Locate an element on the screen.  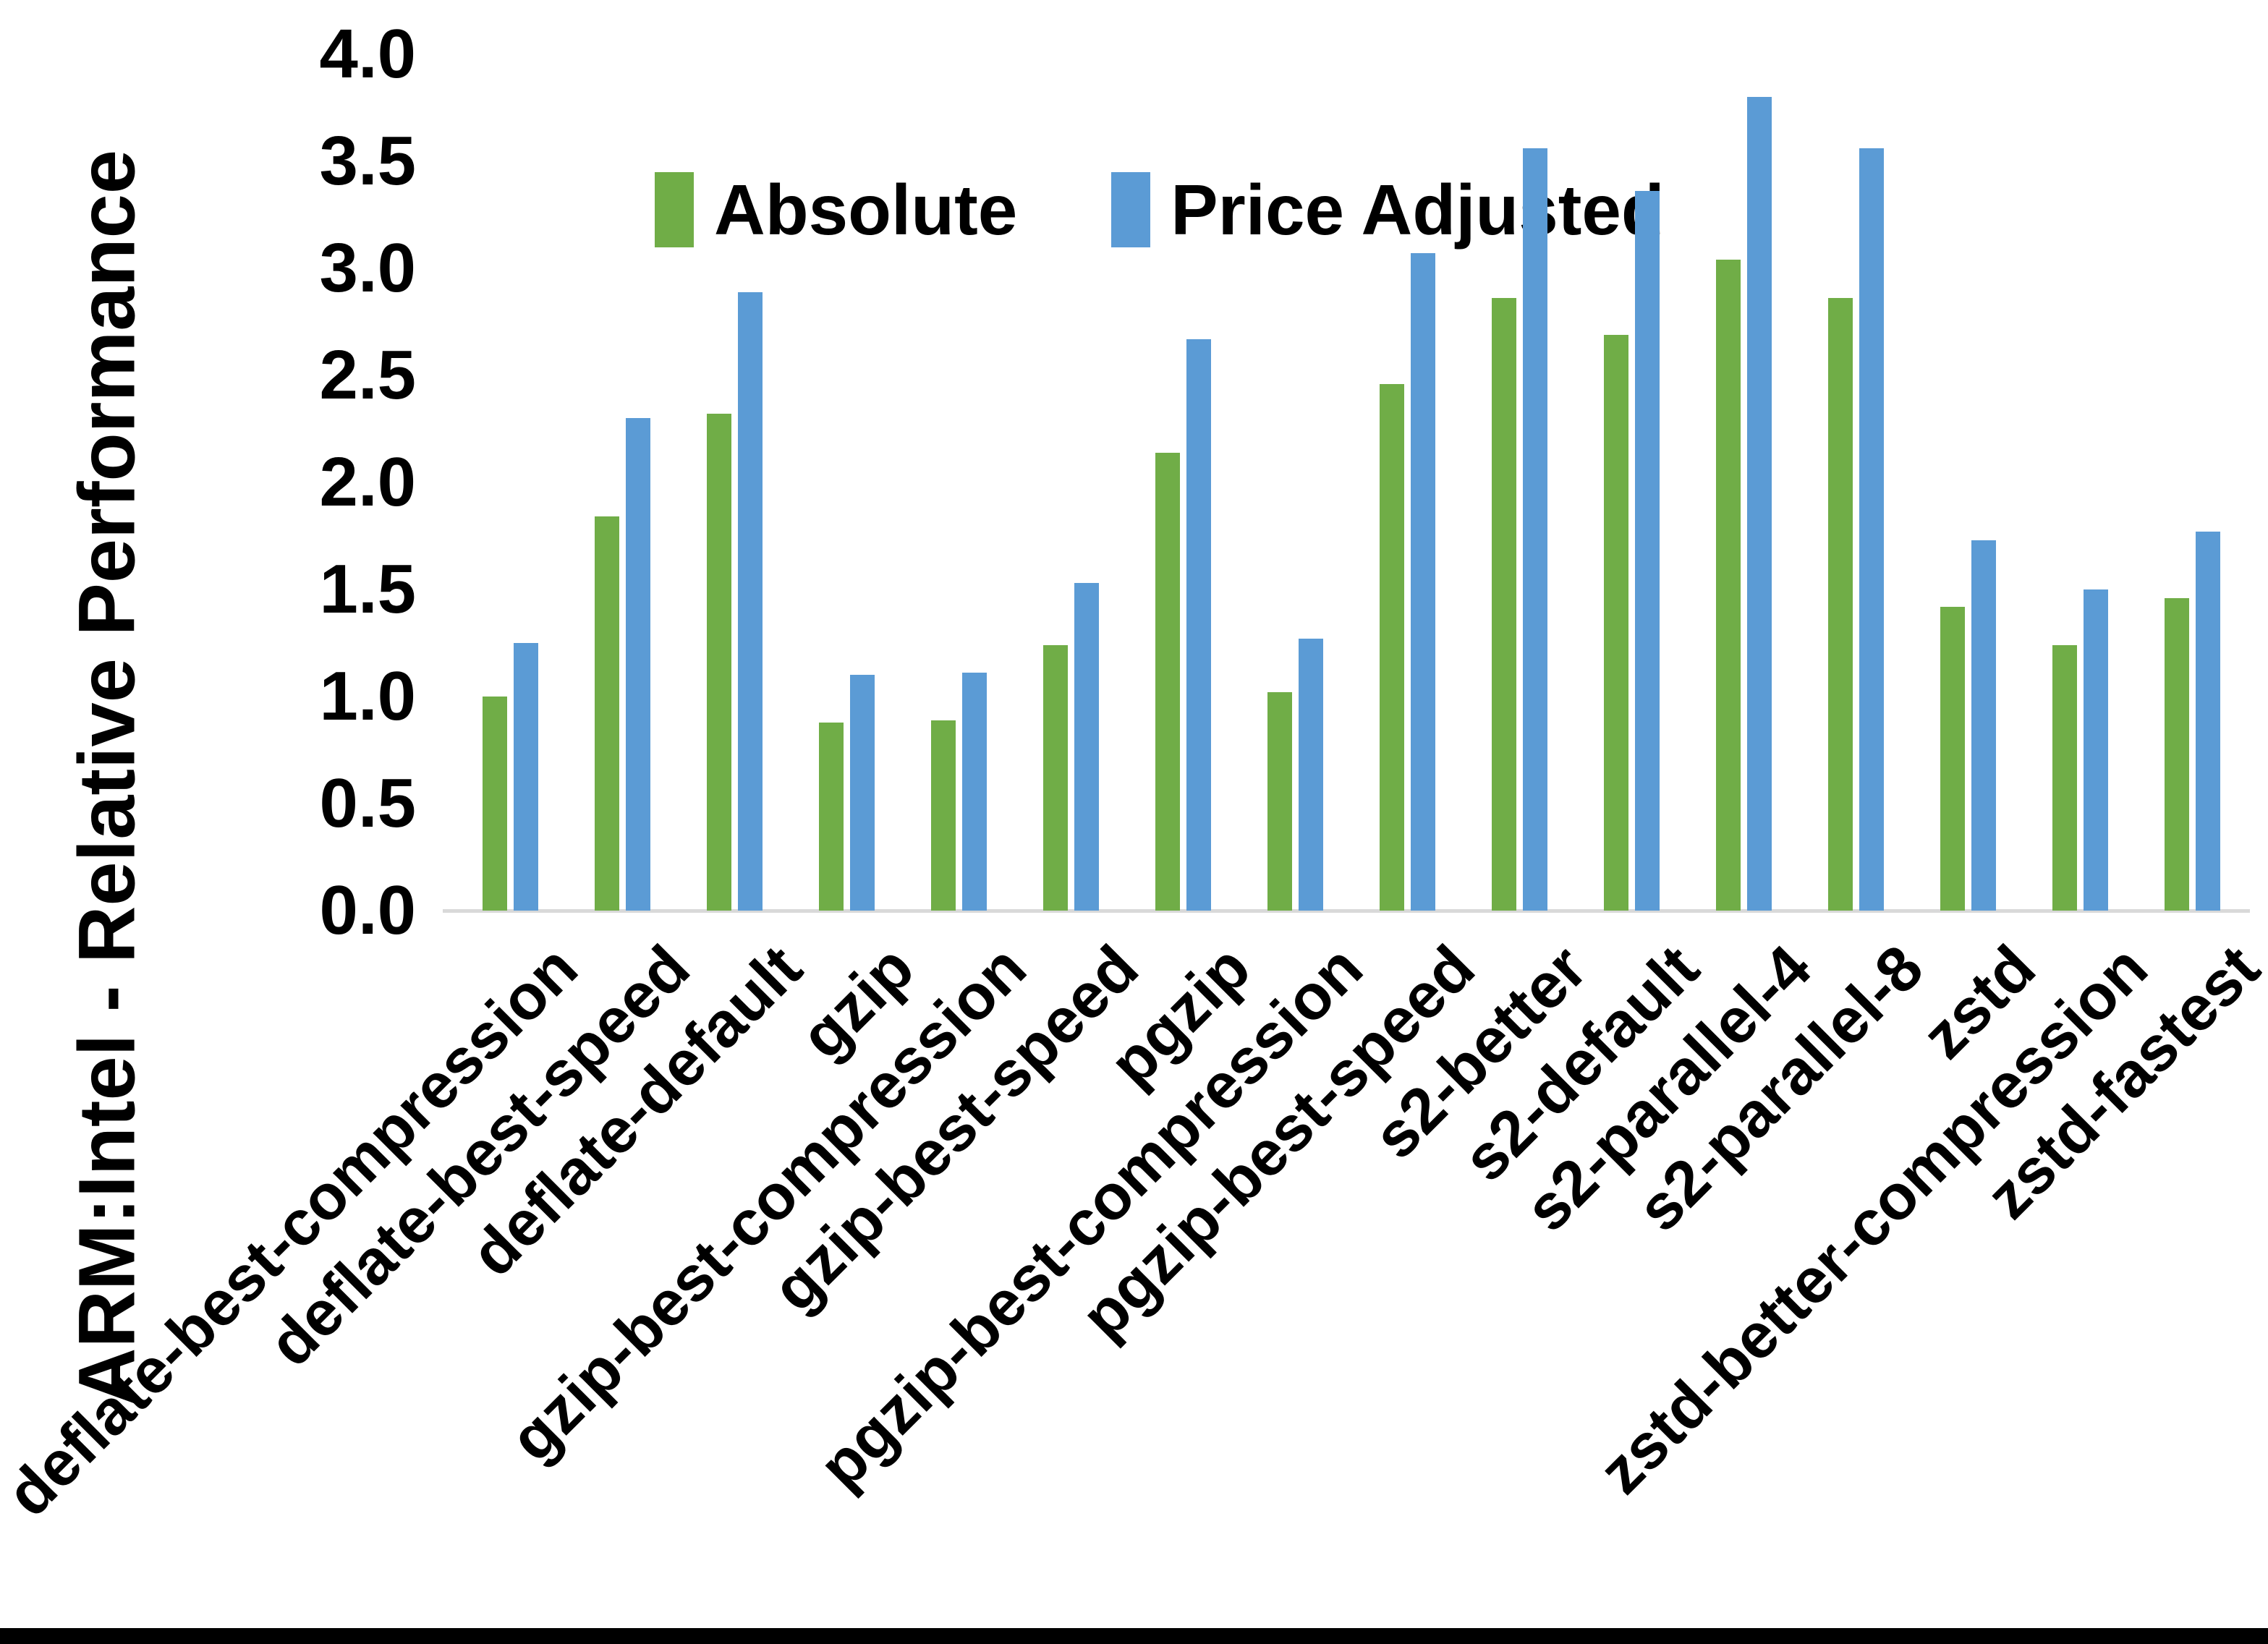
y-tick-label: 3.5 is located at coordinates (367, 161).